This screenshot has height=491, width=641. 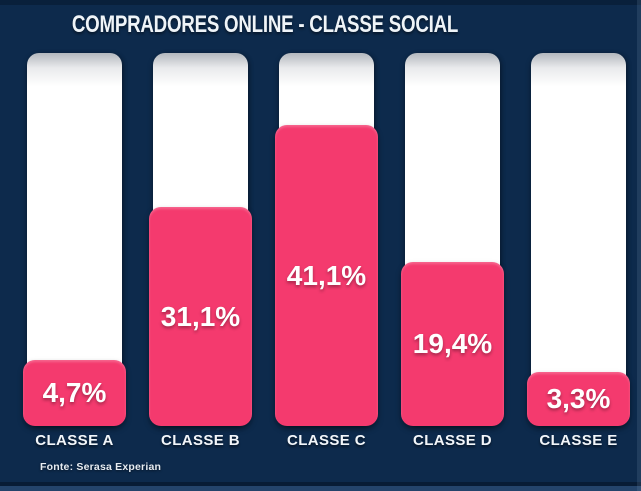 I want to click on bar-column-classe-a: 4,7% CLASSE A, so click(x=74, y=251).